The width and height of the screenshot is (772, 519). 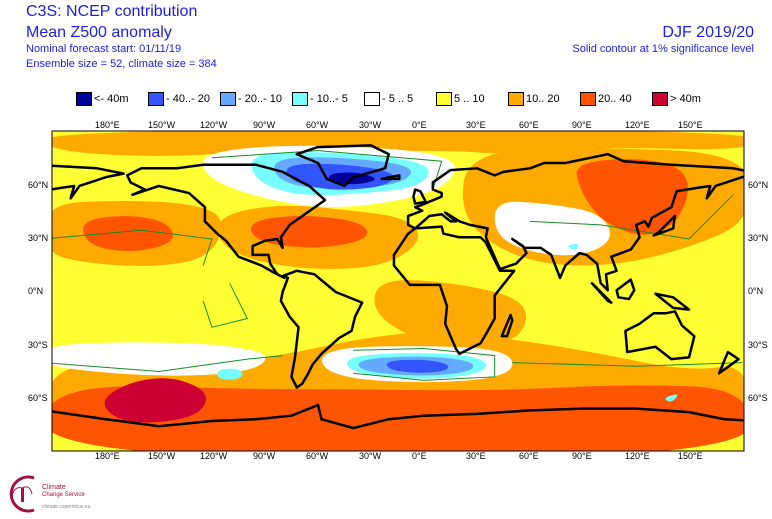 I want to click on legend-item: - 5 .. 5, so click(x=400, y=99).